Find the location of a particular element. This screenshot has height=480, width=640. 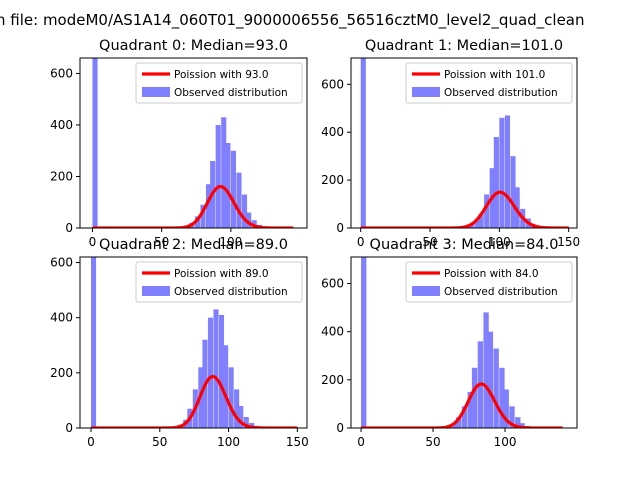

legend-entry-curve: Poission with 101.0 is located at coordinates (494, 75).